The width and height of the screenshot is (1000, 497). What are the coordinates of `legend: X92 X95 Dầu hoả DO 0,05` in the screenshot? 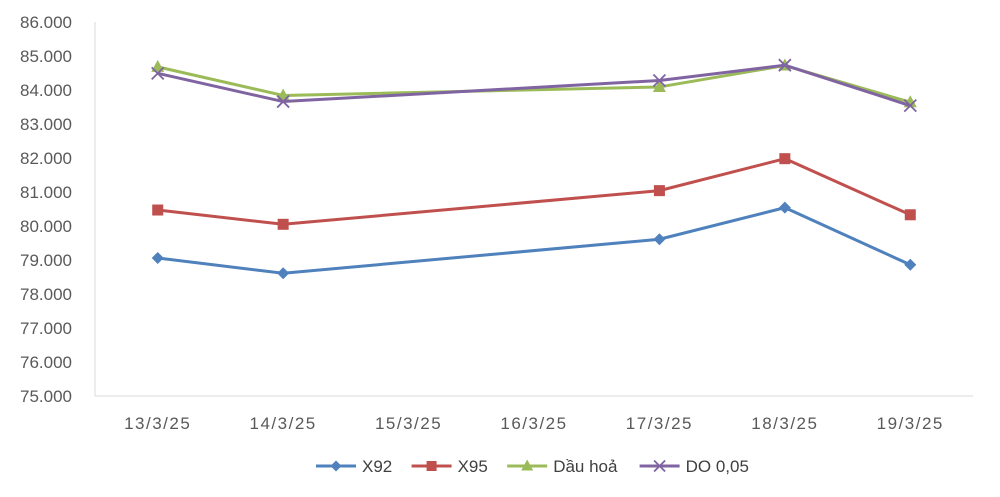 It's located at (532, 466).